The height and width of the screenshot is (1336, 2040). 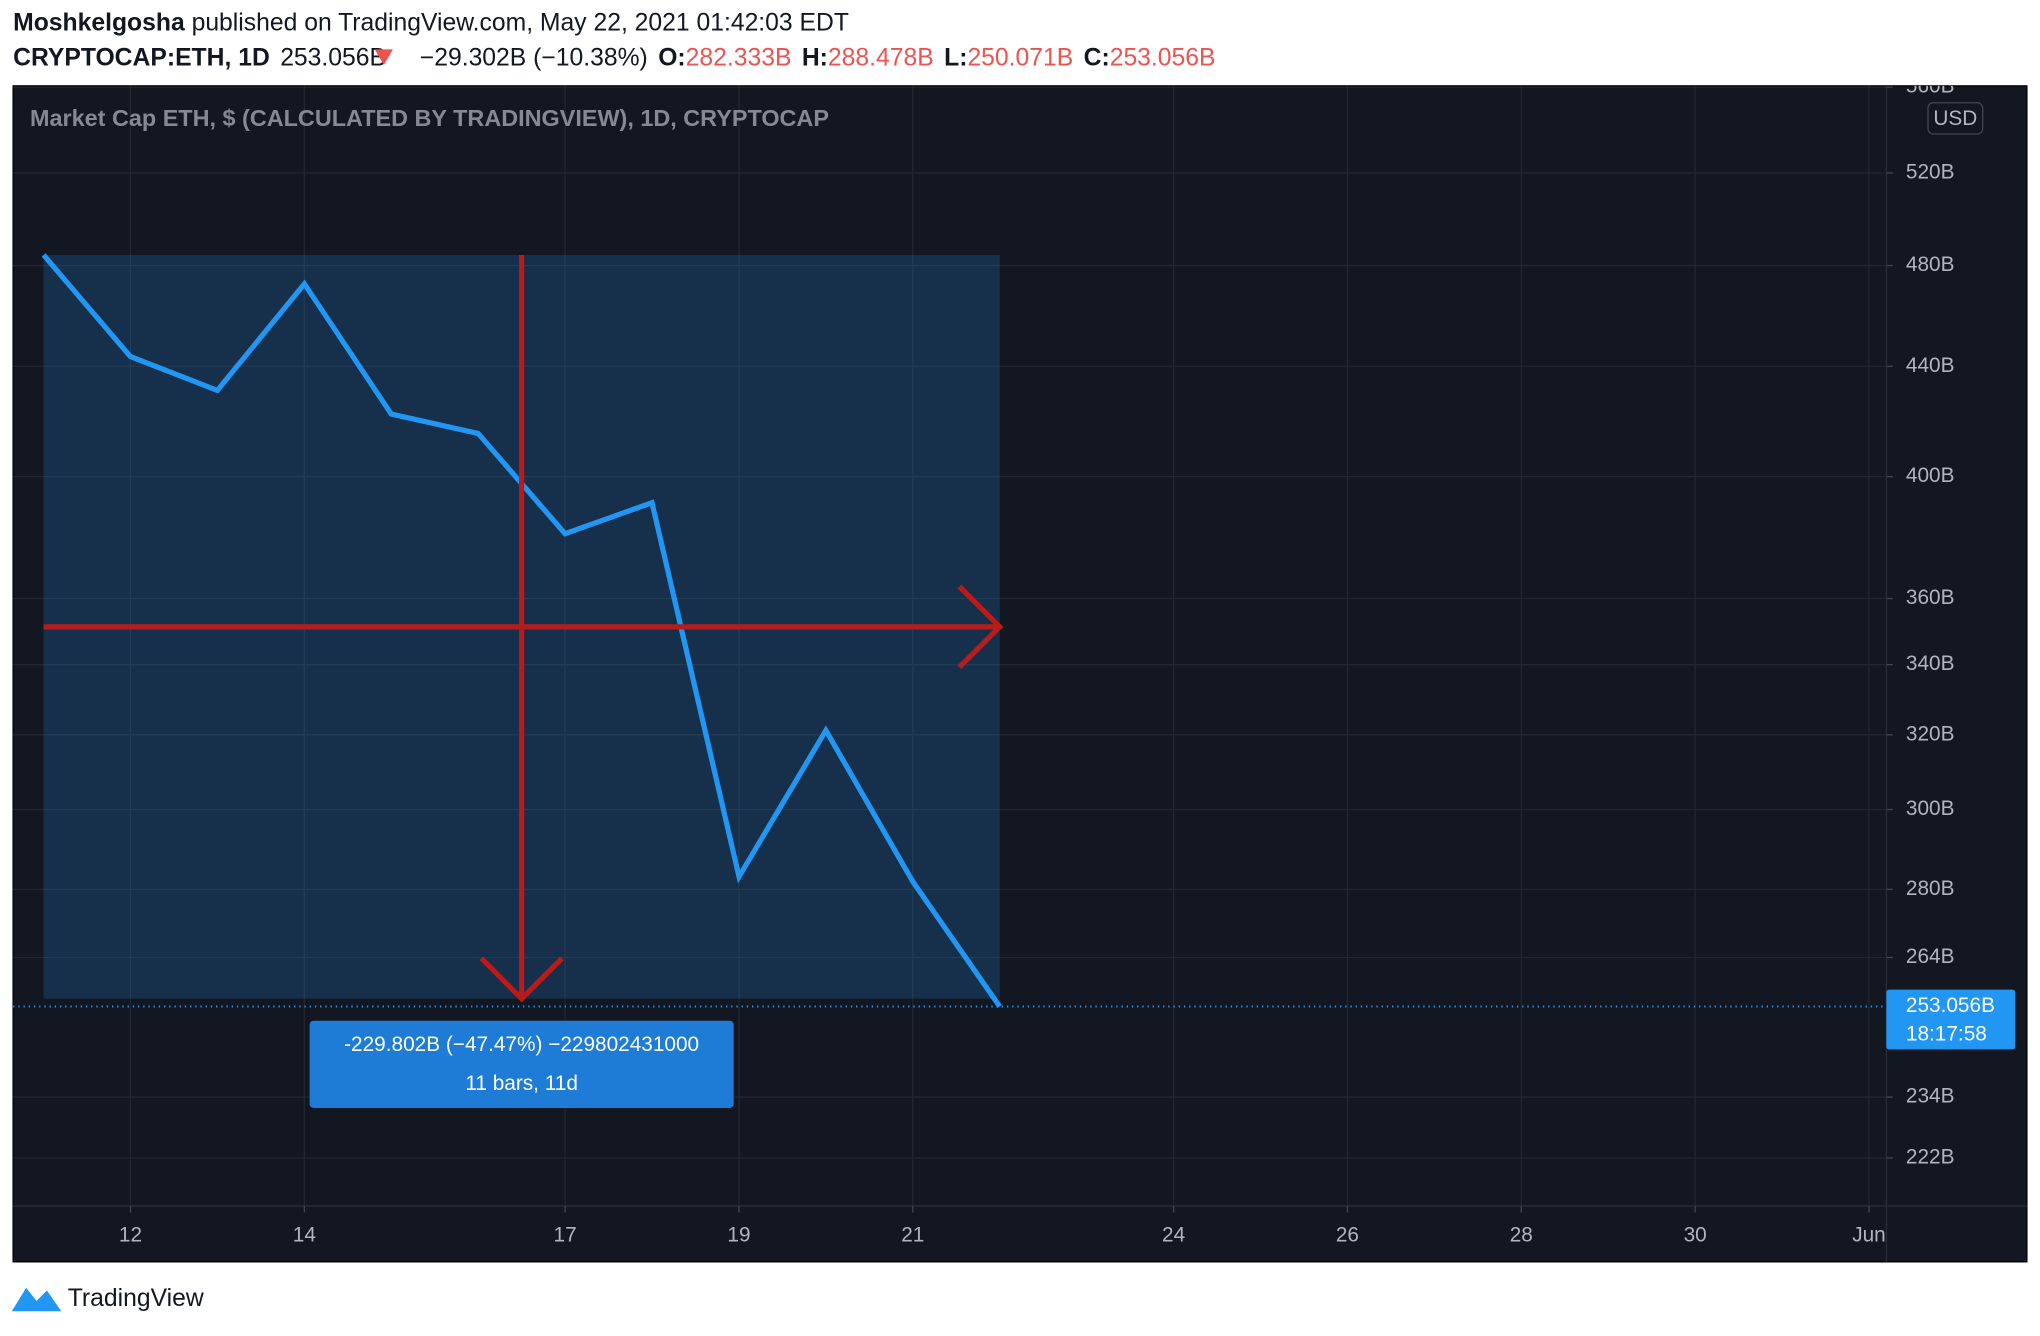 What do you see at coordinates (1163, 57) in the screenshot?
I see `ohlc-value: 253.056B` at bounding box center [1163, 57].